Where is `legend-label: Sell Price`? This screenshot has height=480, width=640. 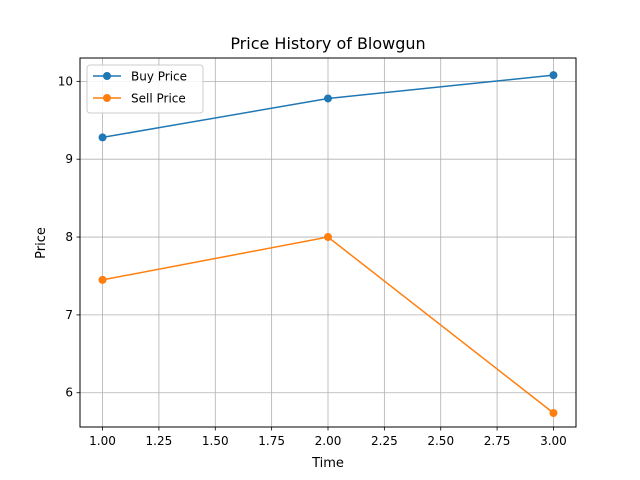
legend-label: Sell Price is located at coordinates (158, 99).